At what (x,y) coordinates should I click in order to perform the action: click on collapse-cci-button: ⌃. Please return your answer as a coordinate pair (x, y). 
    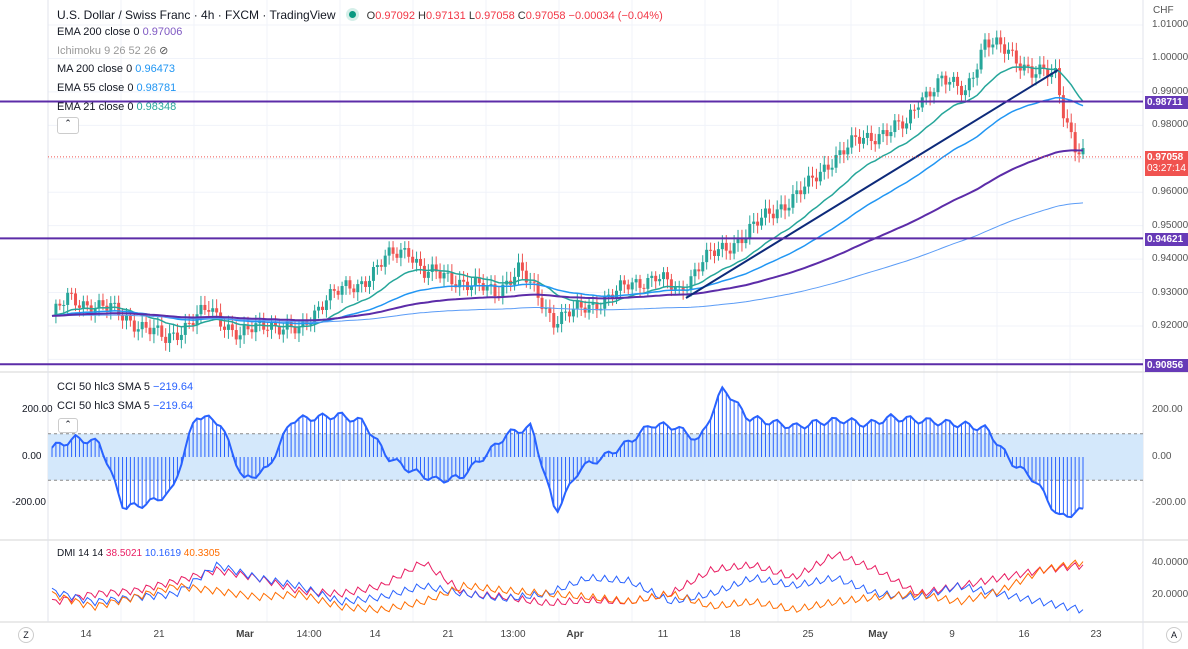
    Looking at the image, I should click on (68, 425).